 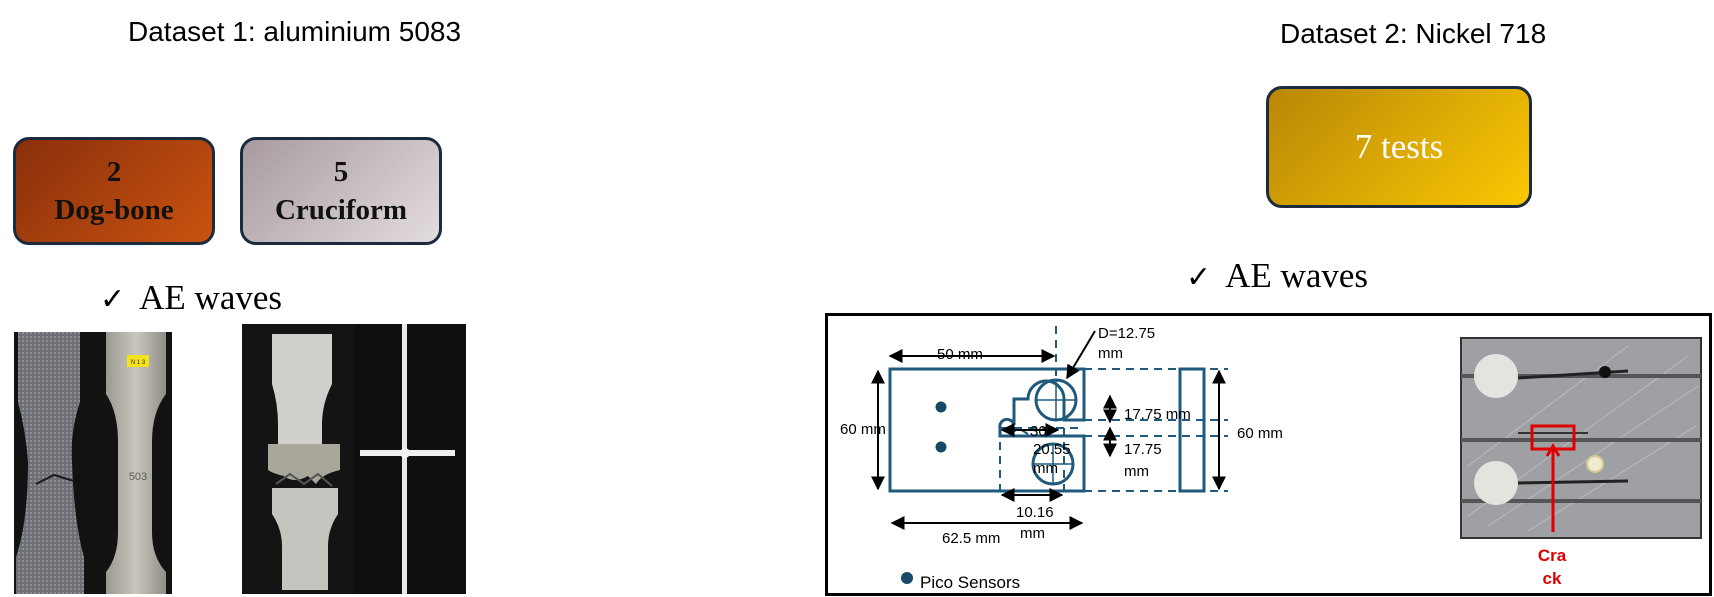 What do you see at coordinates (138, 363) in the screenshot?
I see `specimen-tag-text: N 1 3` at bounding box center [138, 363].